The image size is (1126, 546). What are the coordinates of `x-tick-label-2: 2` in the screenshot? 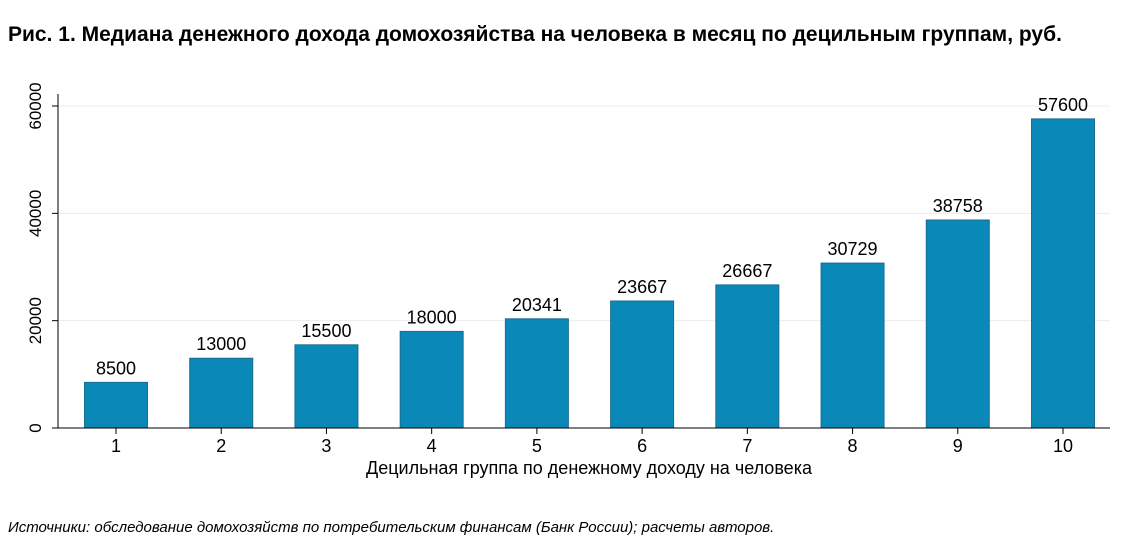 It's located at (221, 446).